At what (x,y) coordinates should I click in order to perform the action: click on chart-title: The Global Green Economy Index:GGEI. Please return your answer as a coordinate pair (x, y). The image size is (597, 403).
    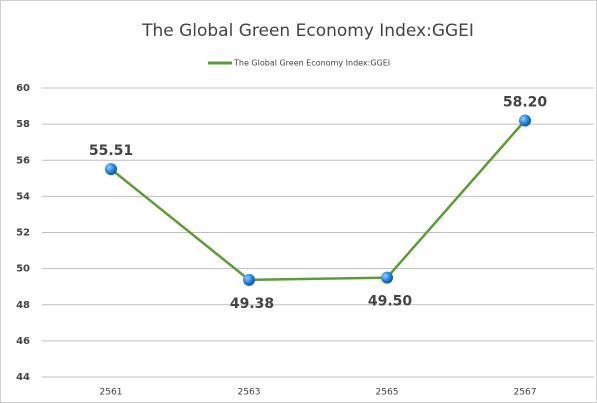
    Looking at the image, I should click on (307, 31).